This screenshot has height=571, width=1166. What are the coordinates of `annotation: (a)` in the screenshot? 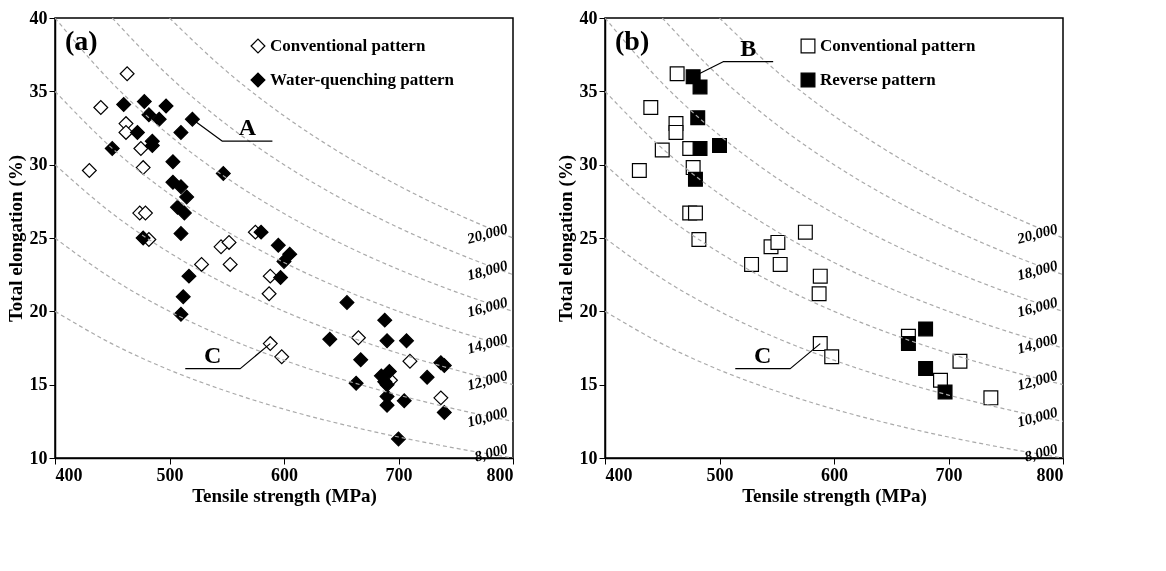 It's located at (81, 40).